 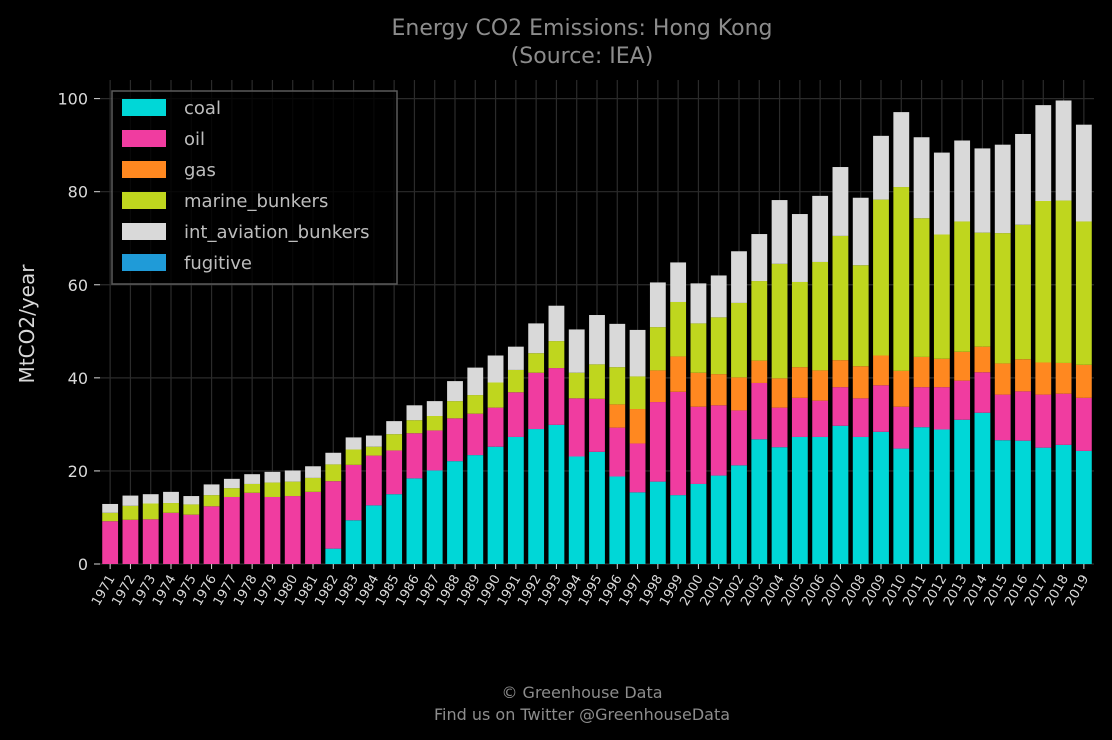 What do you see at coordinates (202, 108) in the screenshot?
I see `legend-label-coal: coal` at bounding box center [202, 108].